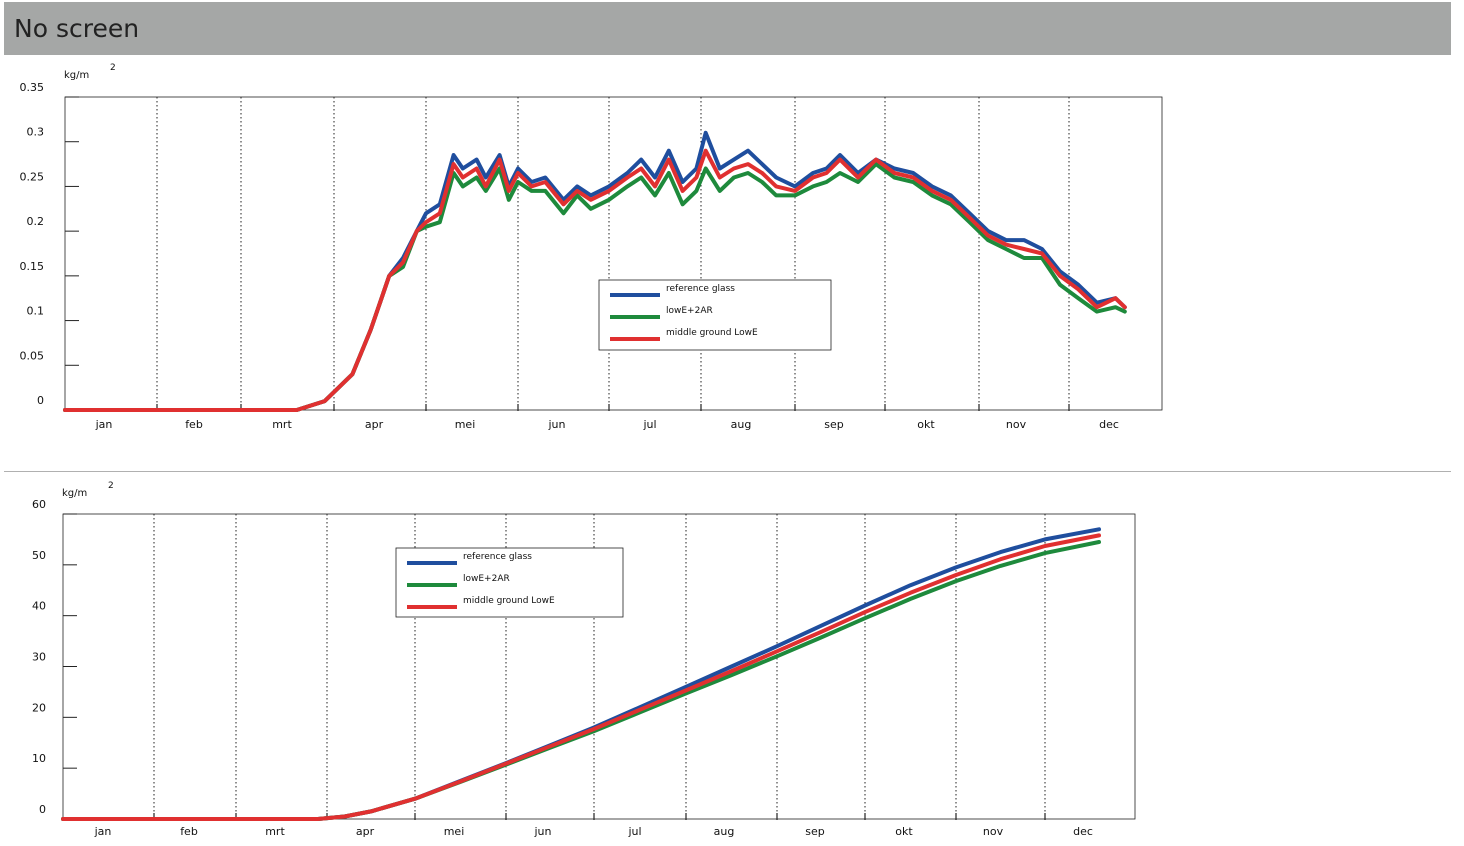 Image resolution: width=1464 pixels, height=846 pixels. I want to click on y-tick-label: 0.05, so click(32, 355).